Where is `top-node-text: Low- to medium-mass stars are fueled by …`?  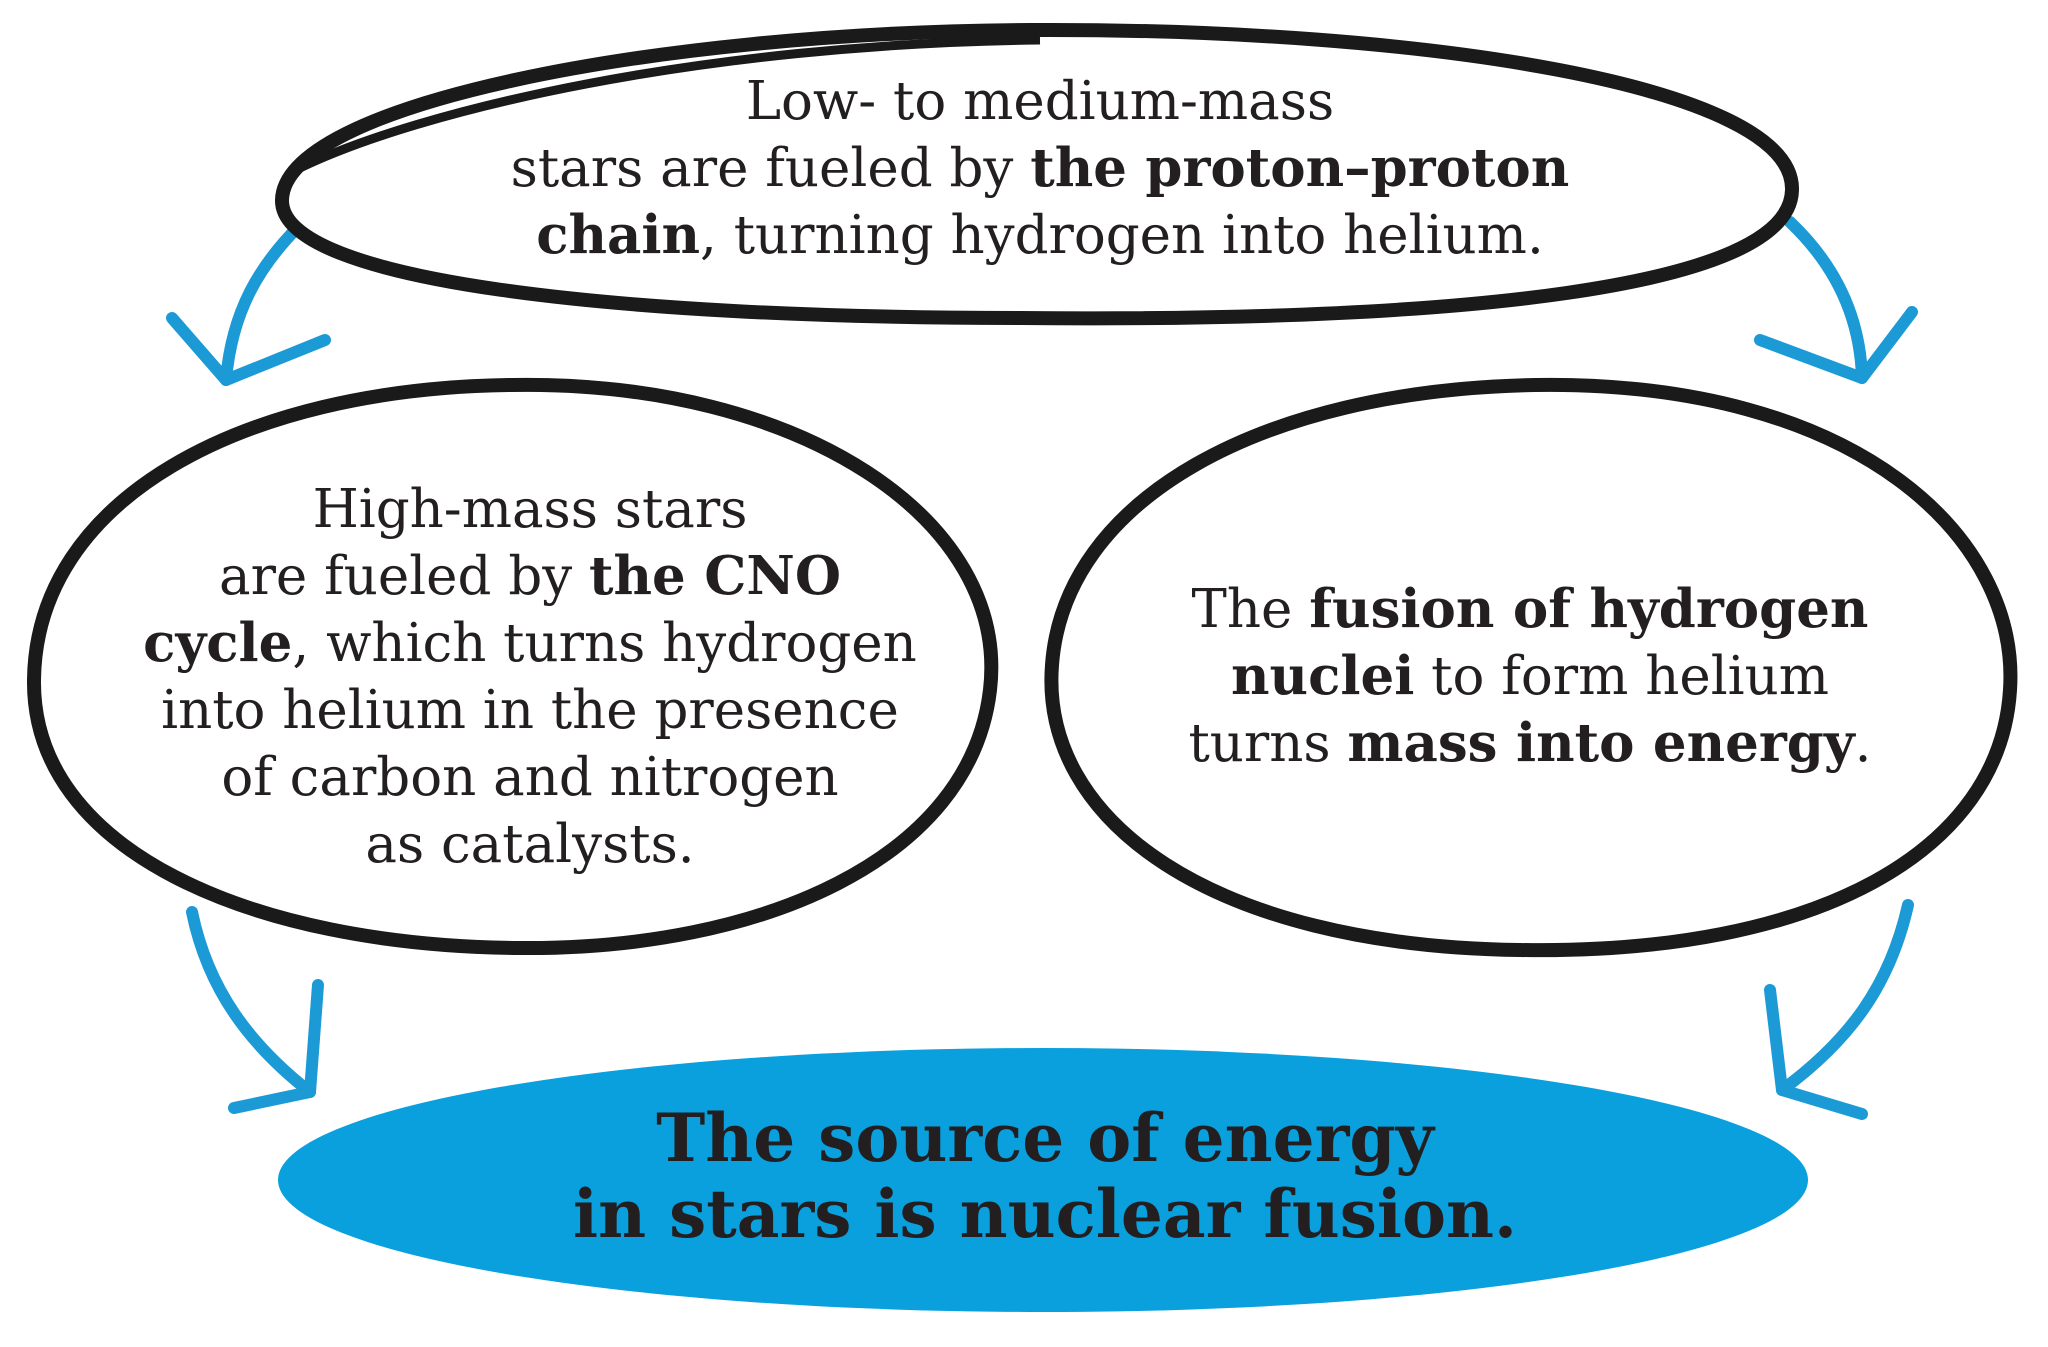
top-node-text: Low- to medium-mass stars are fueled by … is located at coordinates (1040, 168).